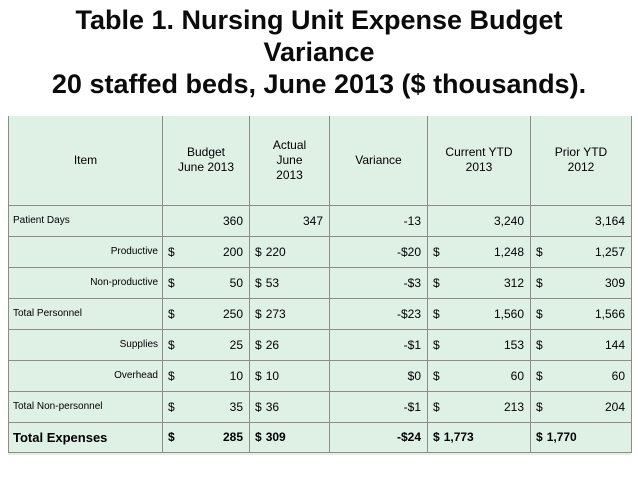 The width and height of the screenshot is (638, 479). I want to click on table-row: Overhead $10 $10 $0 $60 $60, so click(320, 376).